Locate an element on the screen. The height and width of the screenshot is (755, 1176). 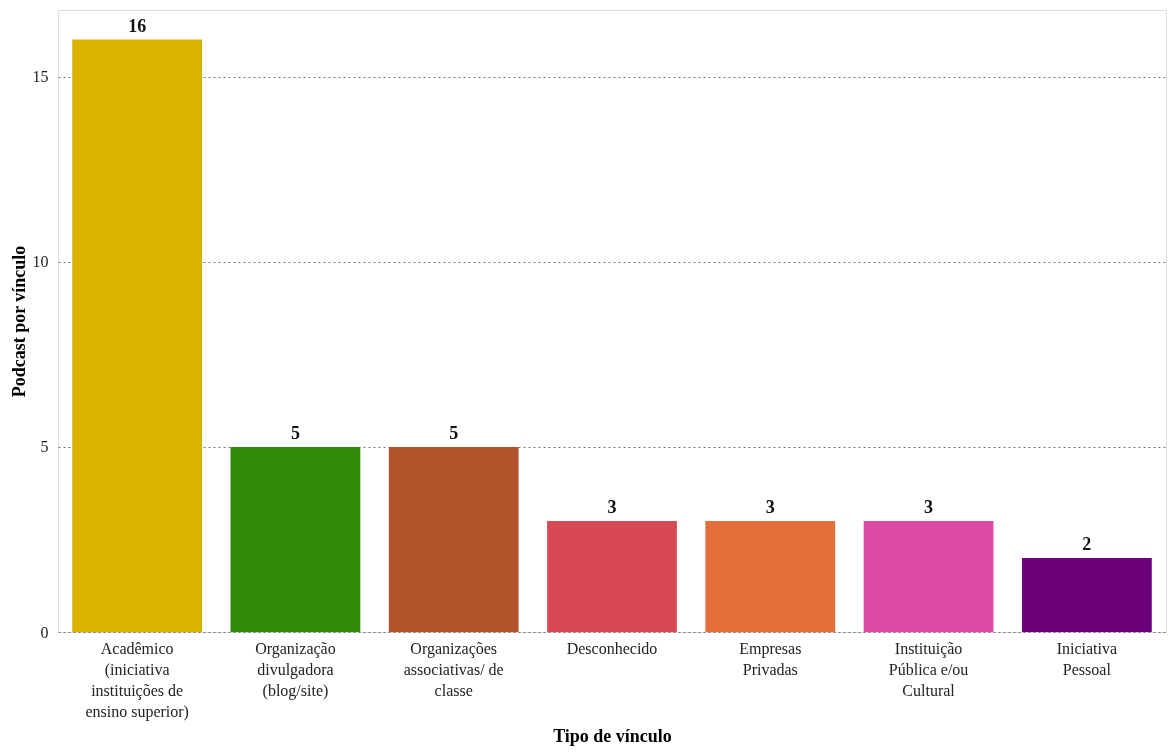
x-tick-label: Instituição Pública e/ou Cultural is located at coordinates (928, 669).